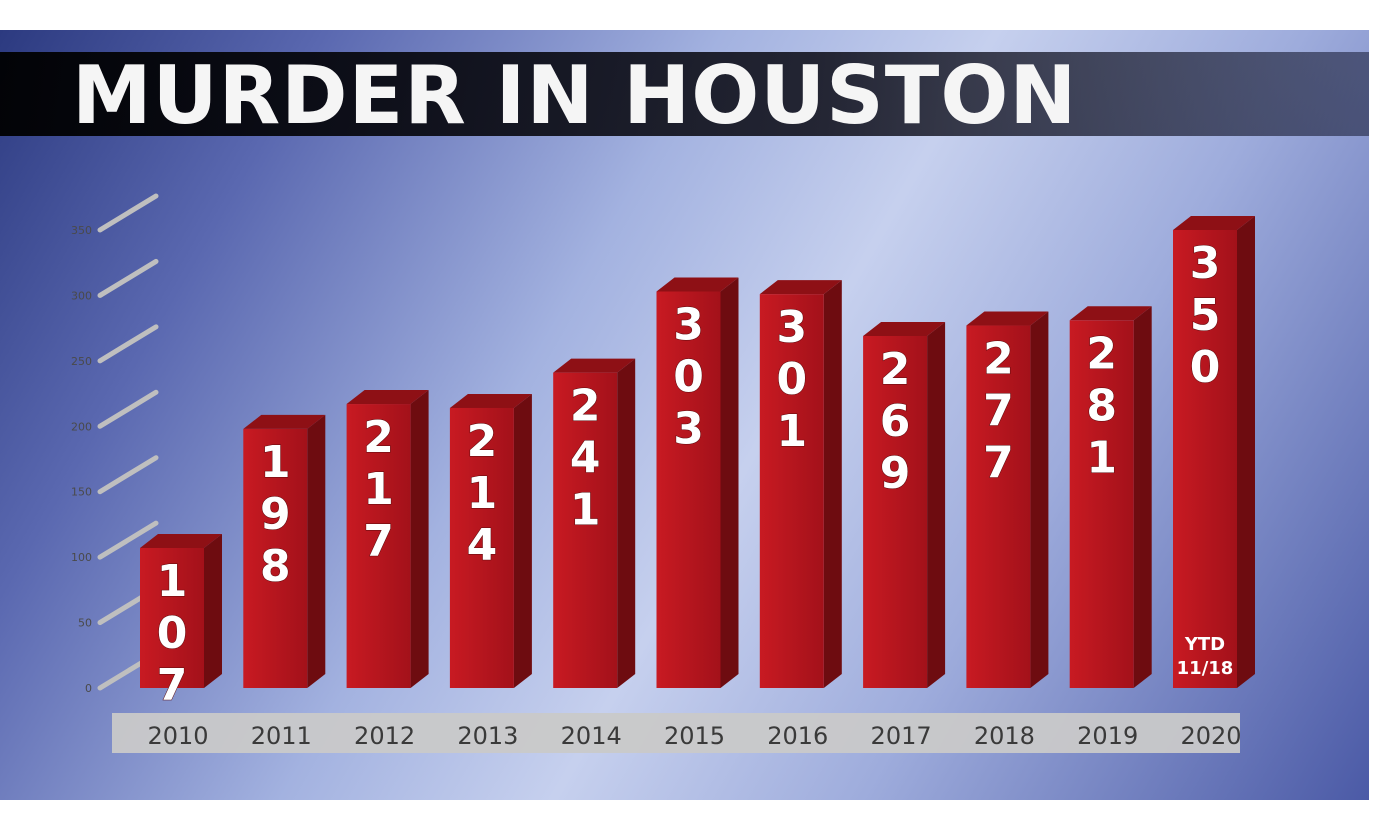 The height and width of the screenshot is (833, 1375). I want to click on y-tick-label: 50, so click(85, 623).